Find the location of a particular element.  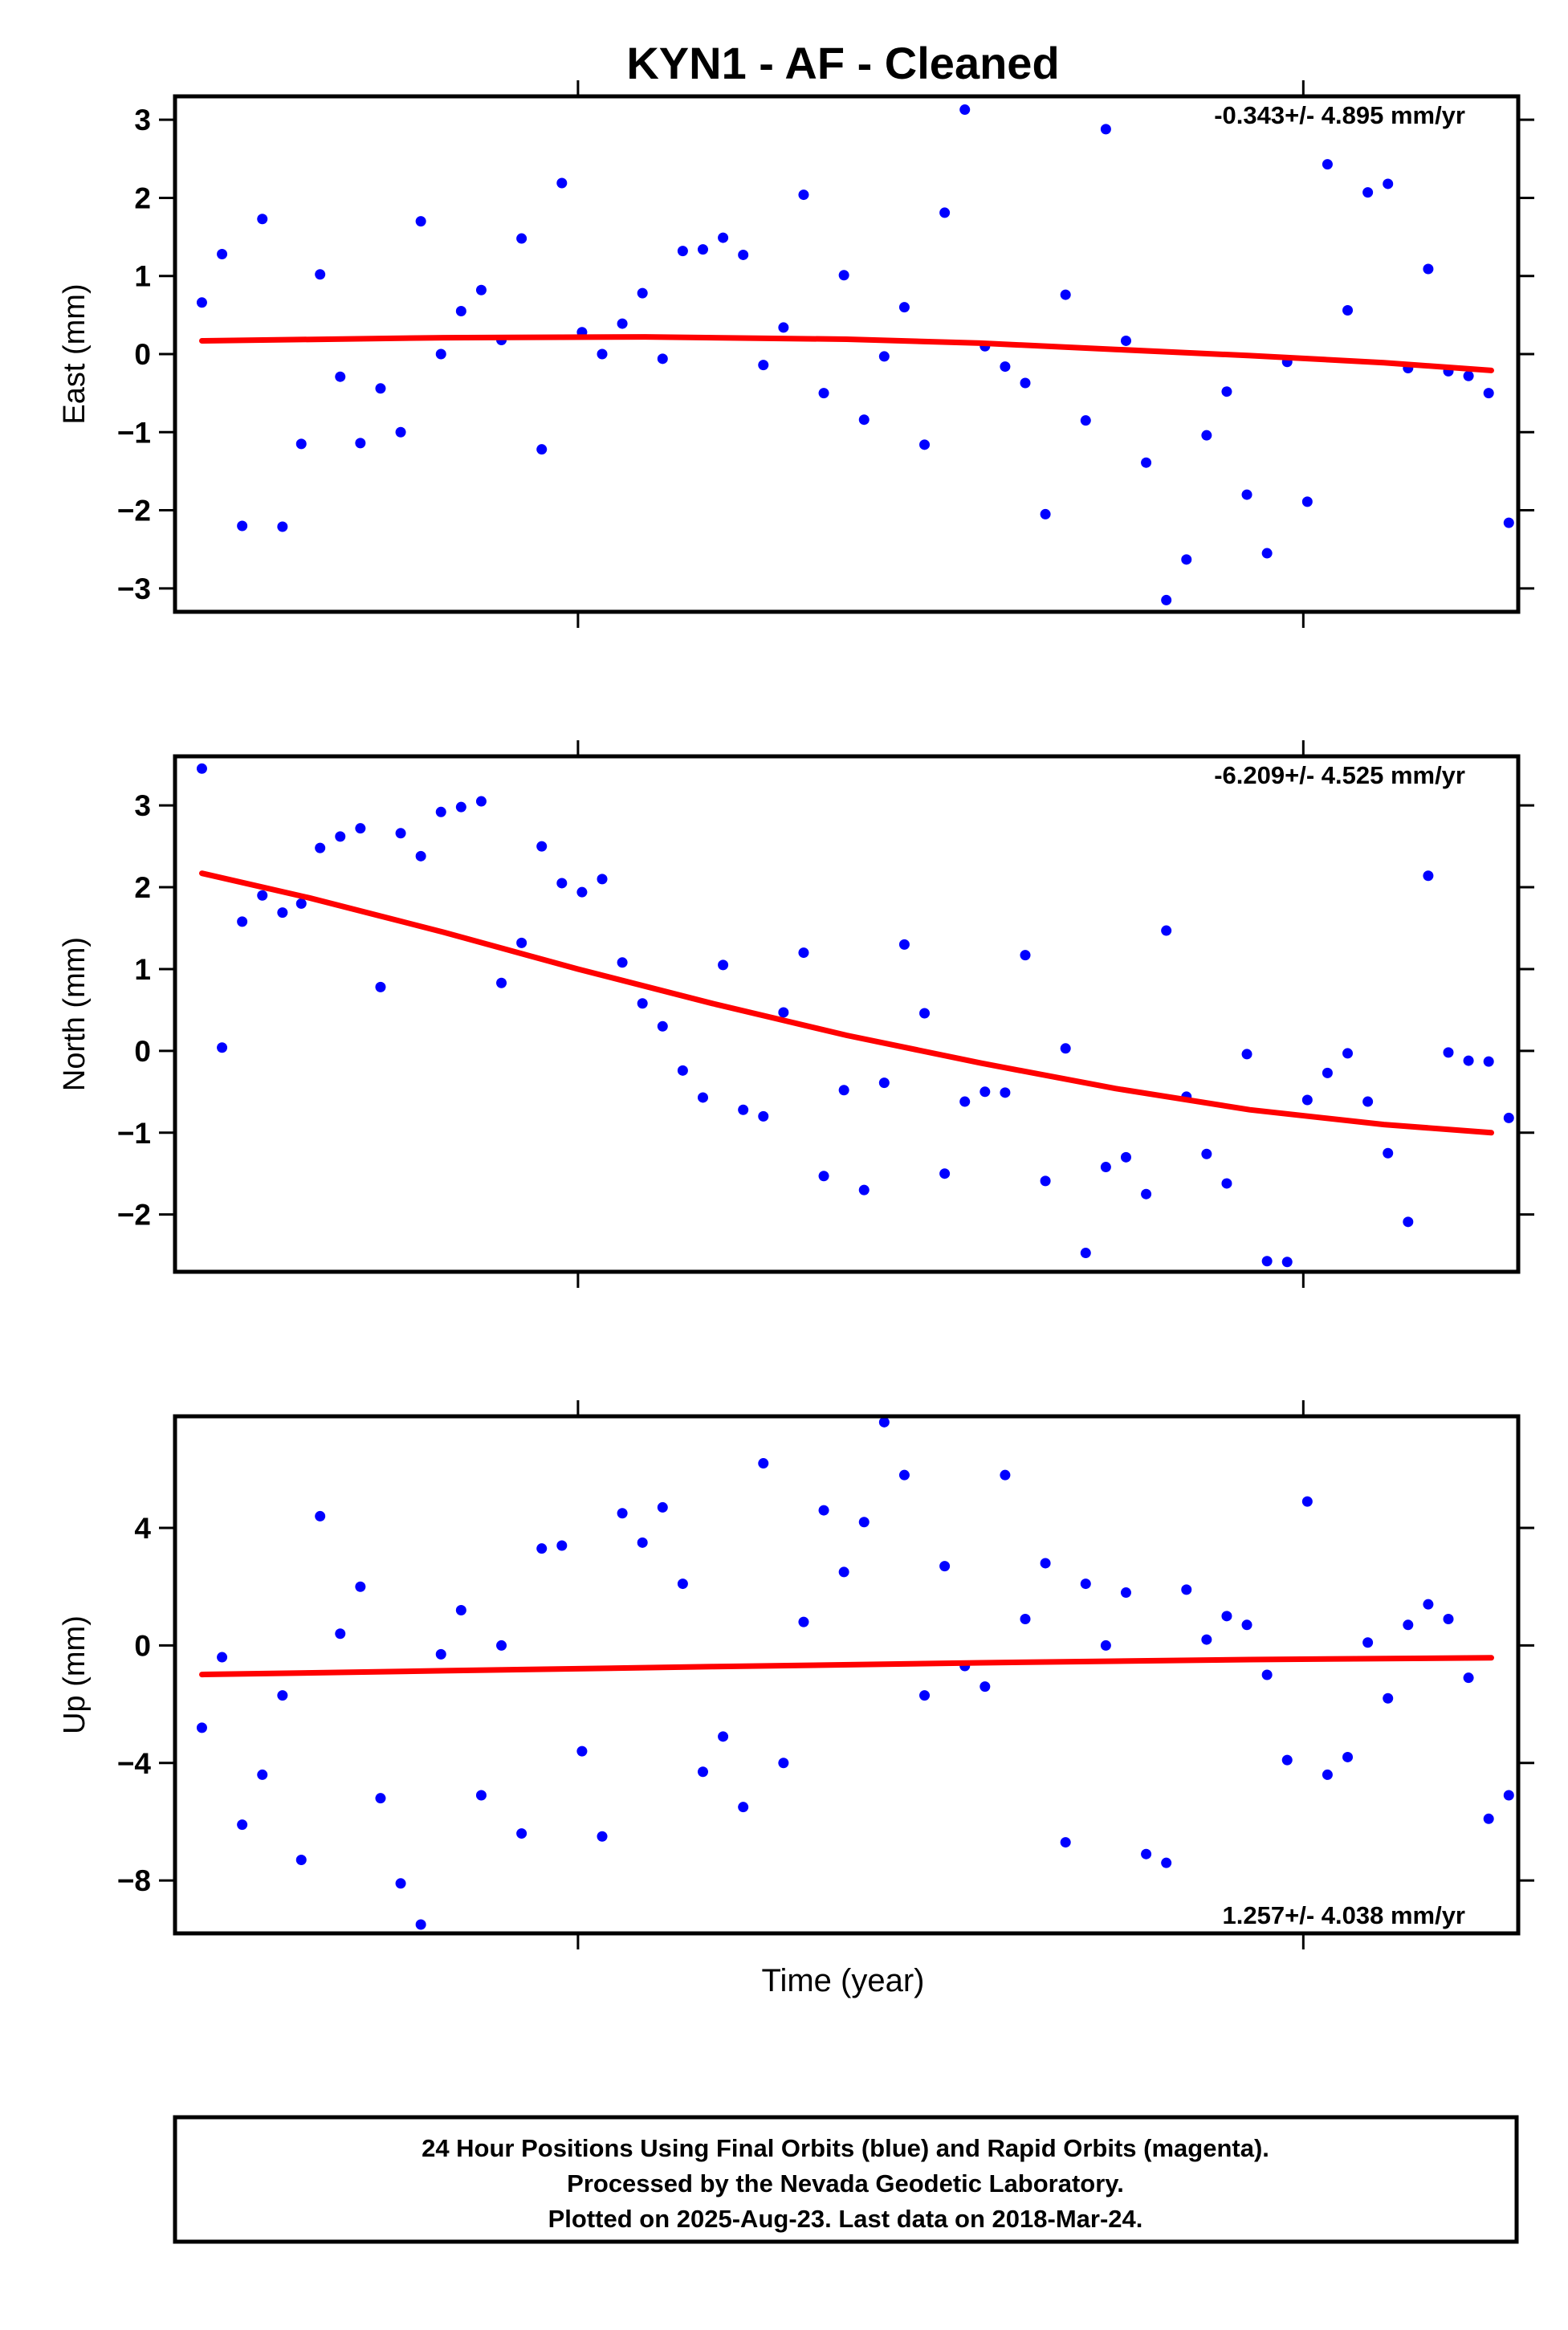

y-tick-label: −3 is located at coordinates (134, 588).